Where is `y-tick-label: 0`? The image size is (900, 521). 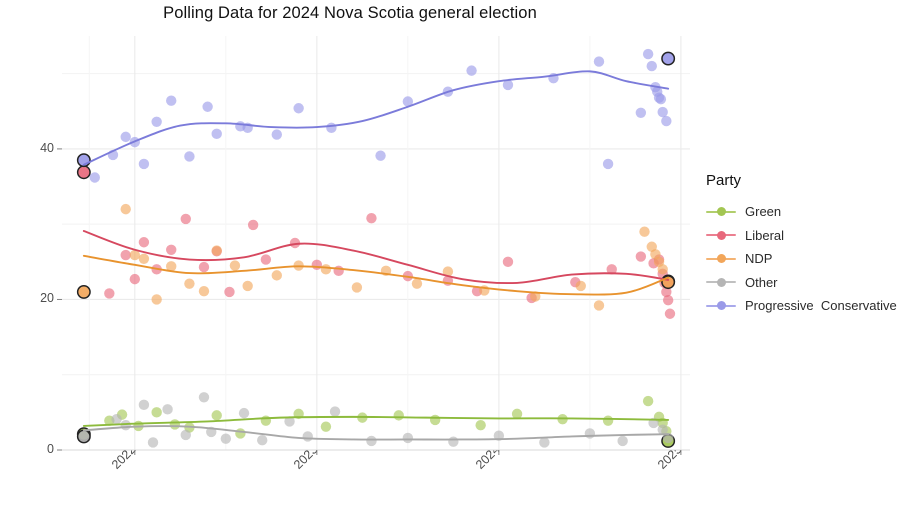
y-tick-label: 0 is located at coordinates (50, 449).